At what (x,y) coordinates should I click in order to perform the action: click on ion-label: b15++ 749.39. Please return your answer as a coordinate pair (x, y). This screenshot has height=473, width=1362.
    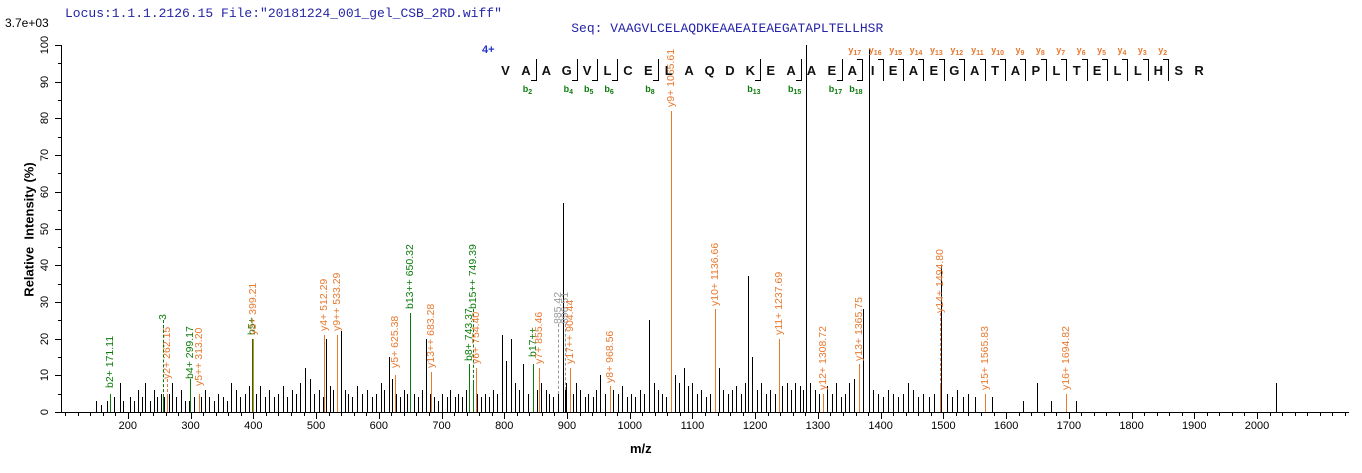
    Looking at the image, I should click on (472, 277).